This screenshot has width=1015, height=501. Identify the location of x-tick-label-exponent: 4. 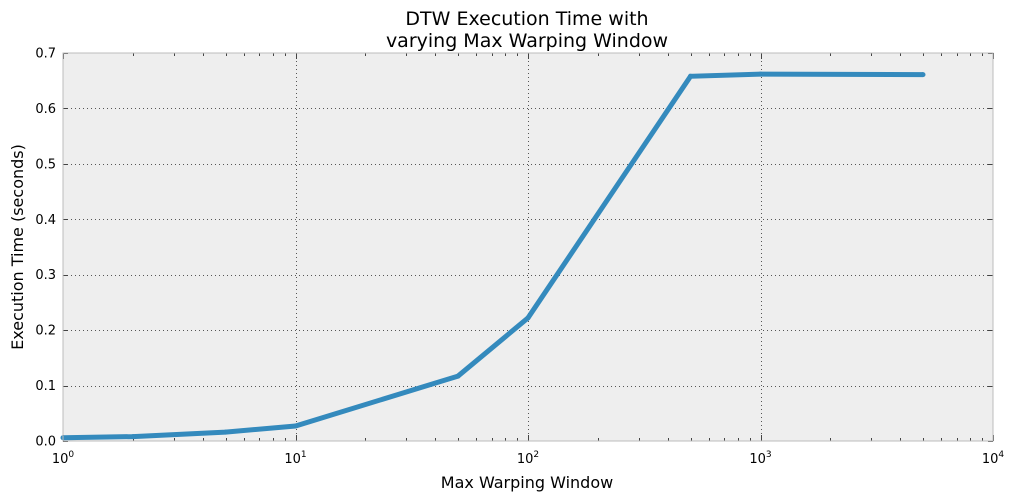
(1001, 455).